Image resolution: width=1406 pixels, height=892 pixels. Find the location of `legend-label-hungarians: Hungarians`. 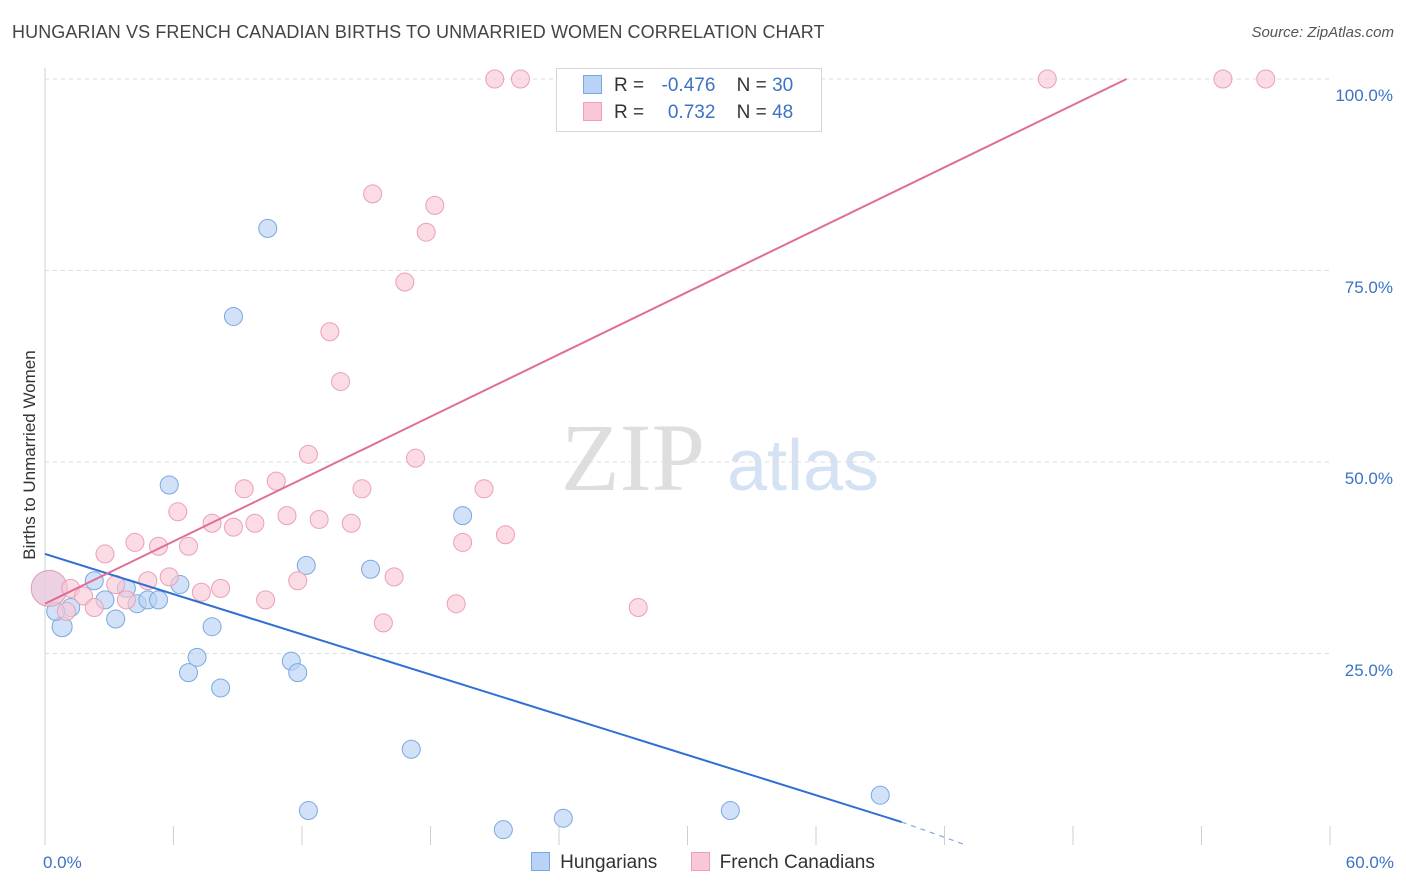

legend-label-hungarians: Hungarians is located at coordinates (609, 862).